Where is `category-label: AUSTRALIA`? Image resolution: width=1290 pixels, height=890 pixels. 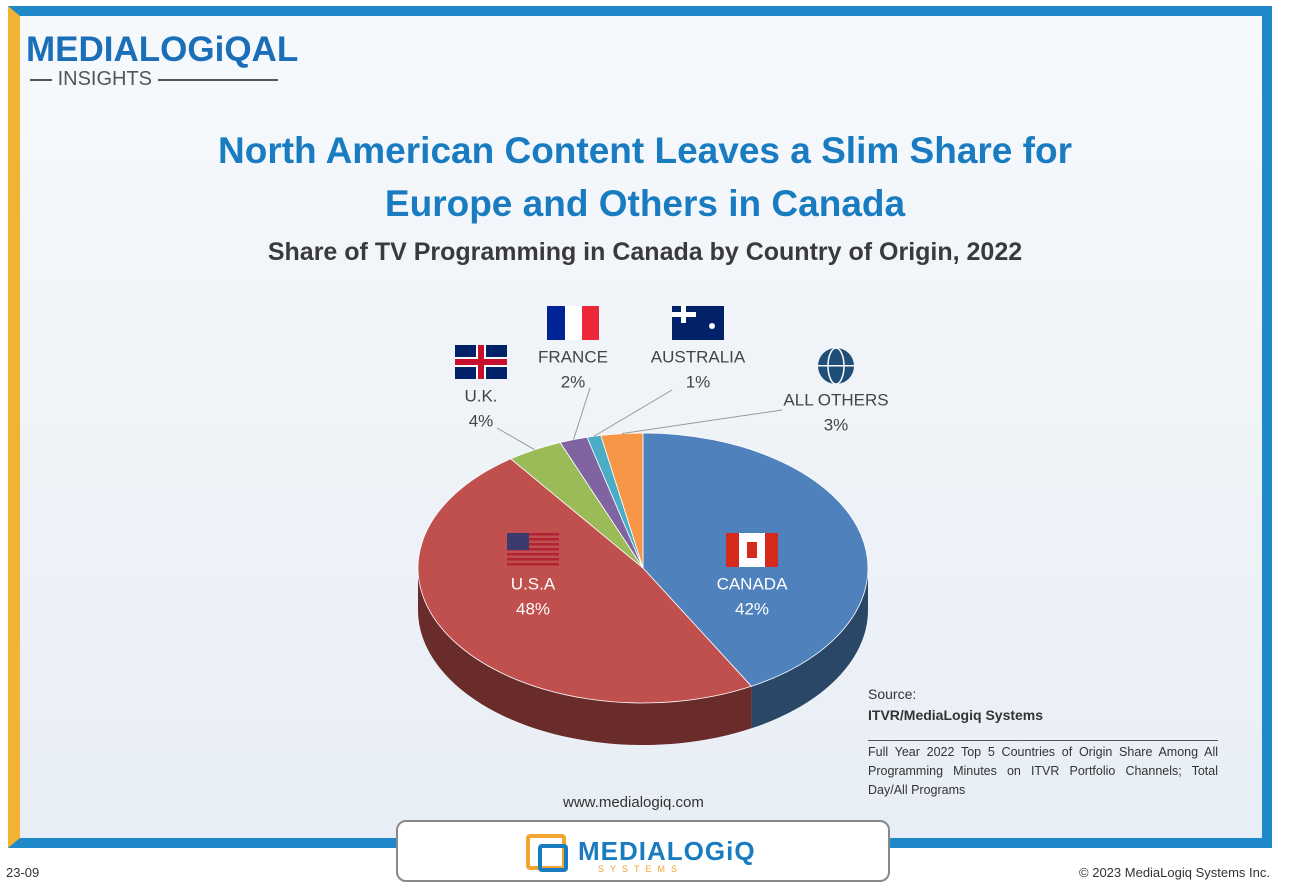
category-label: AUSTRALIA is located at coordinates (698, 356).